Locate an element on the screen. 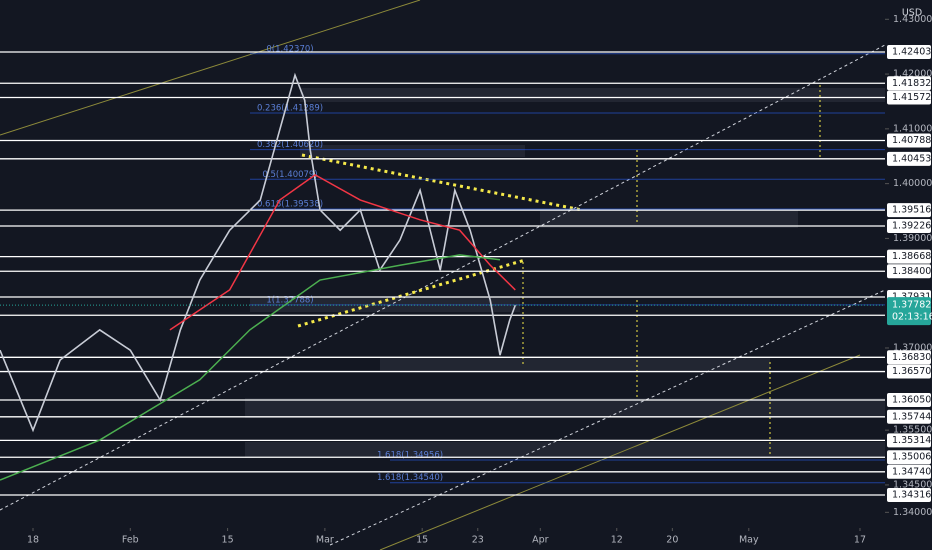 This screenshot has height=550, width=932. x-tick-label: 23 is located at coordinates (478, 540).